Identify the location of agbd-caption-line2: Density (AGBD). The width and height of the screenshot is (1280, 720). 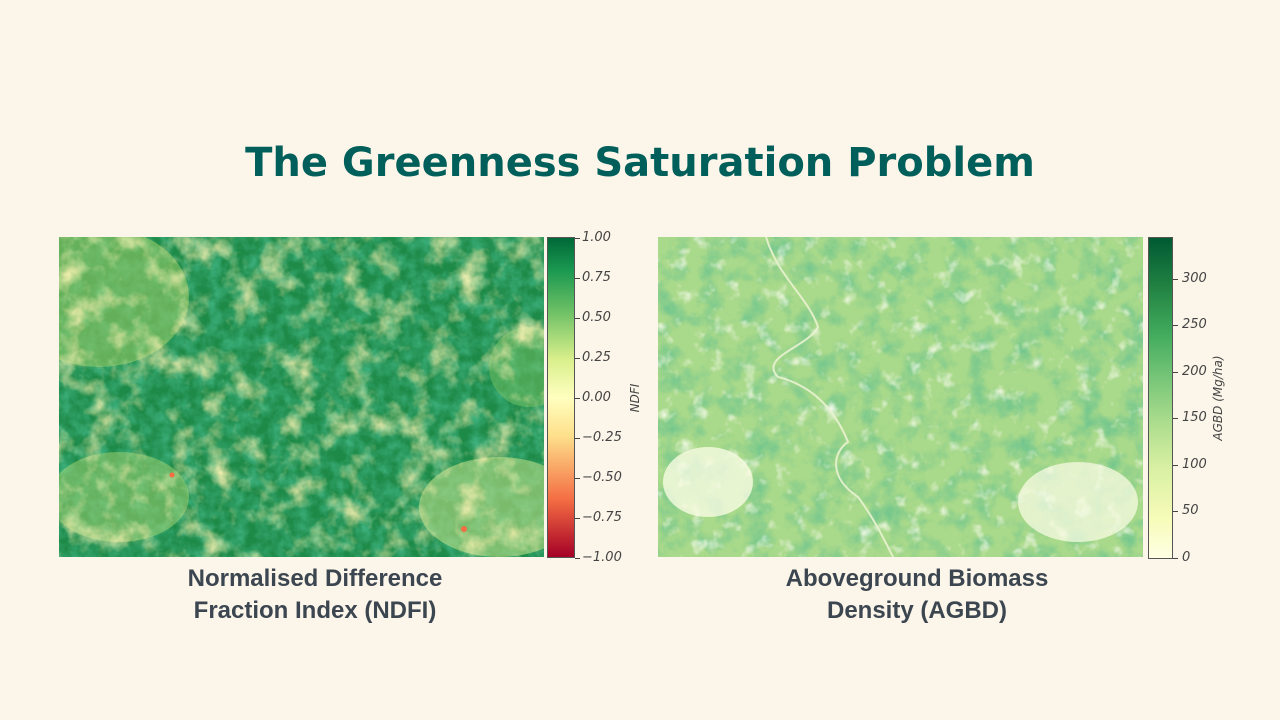
(916, 610).